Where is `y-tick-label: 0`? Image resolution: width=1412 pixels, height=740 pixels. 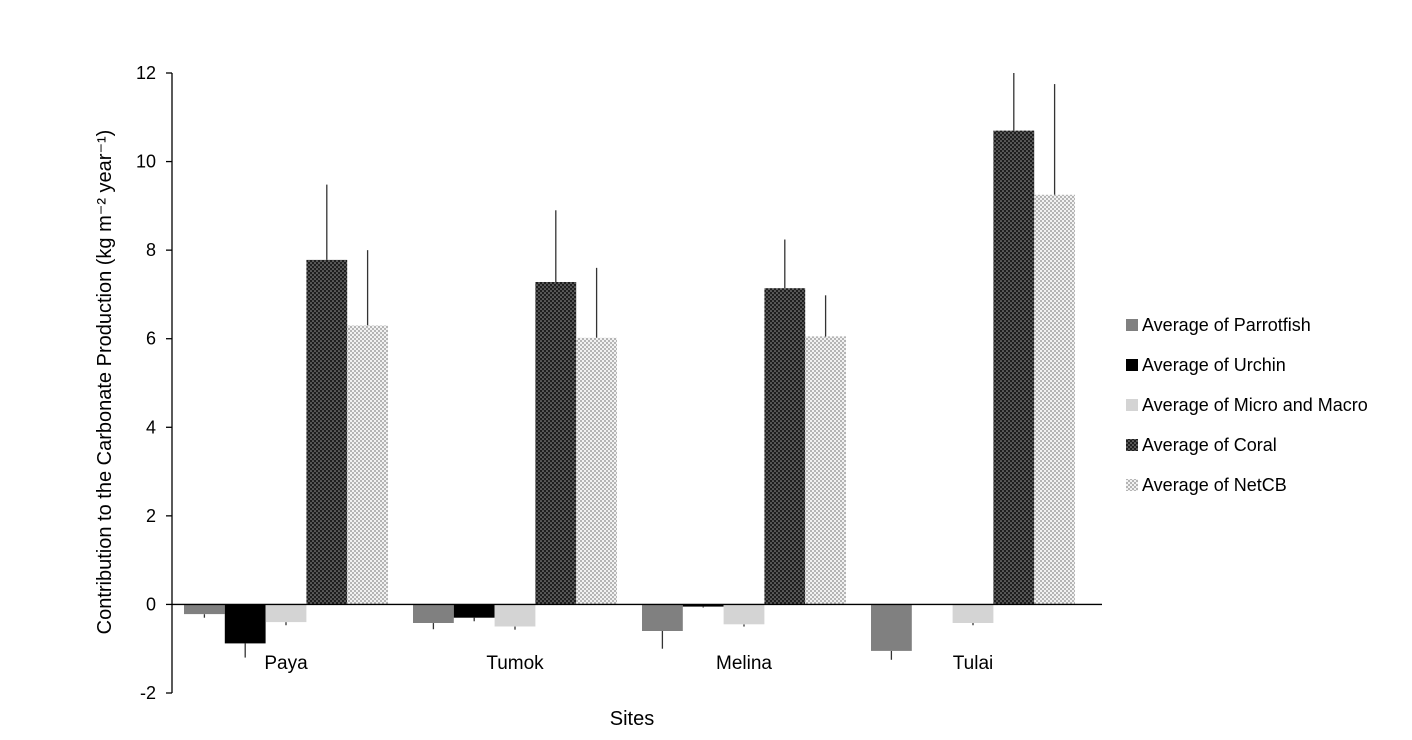
y-tick-label: 0 is located at coordinates (151, 604).